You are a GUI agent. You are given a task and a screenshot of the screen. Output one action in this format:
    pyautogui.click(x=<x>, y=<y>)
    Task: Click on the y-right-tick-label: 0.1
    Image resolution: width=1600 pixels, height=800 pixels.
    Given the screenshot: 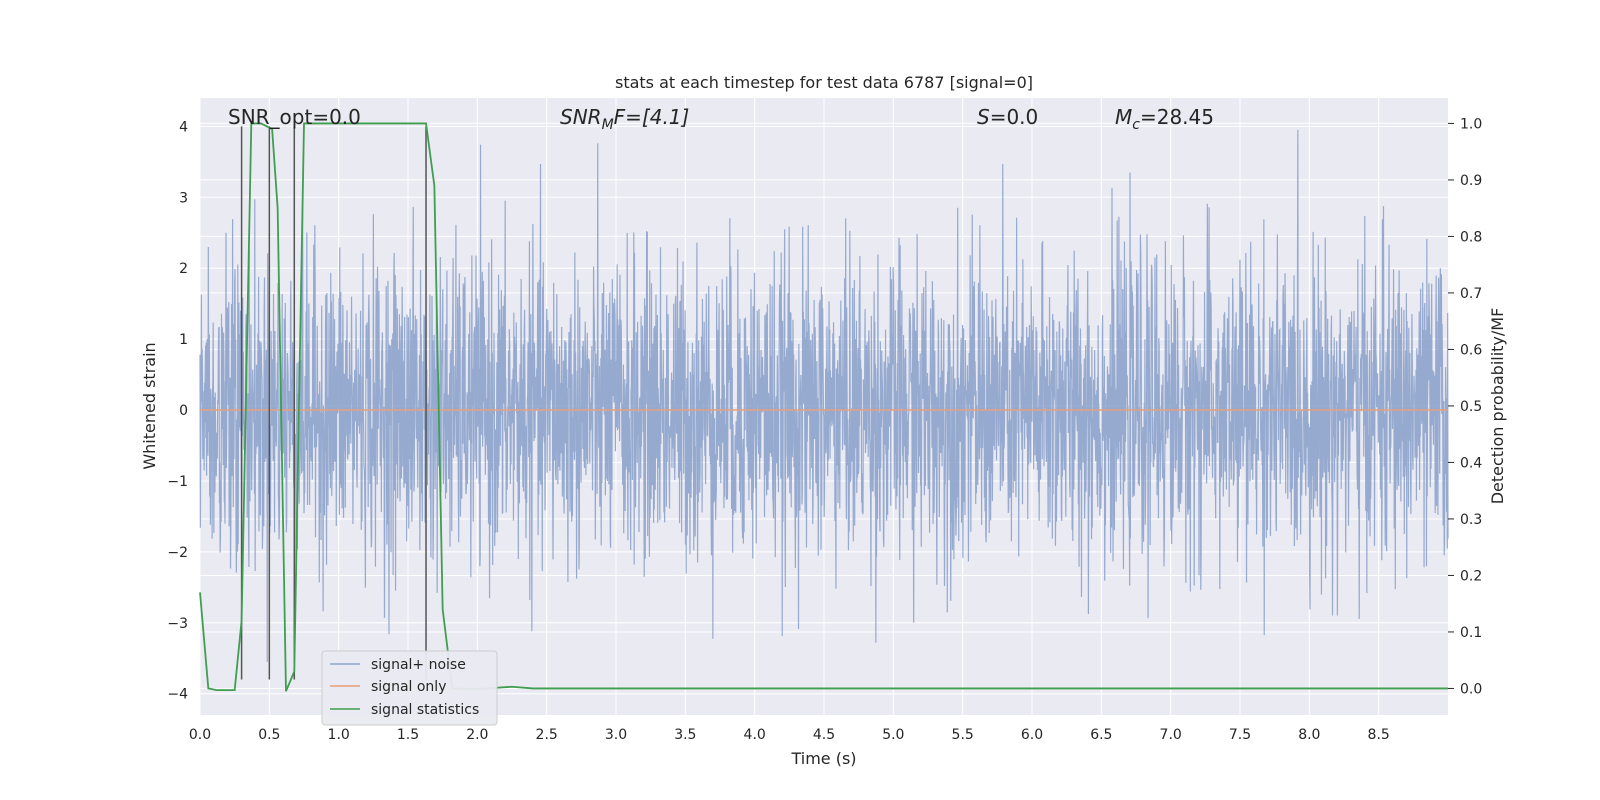 What is the action you would take?
    pyautogui.click(x=1471, y=633)
    